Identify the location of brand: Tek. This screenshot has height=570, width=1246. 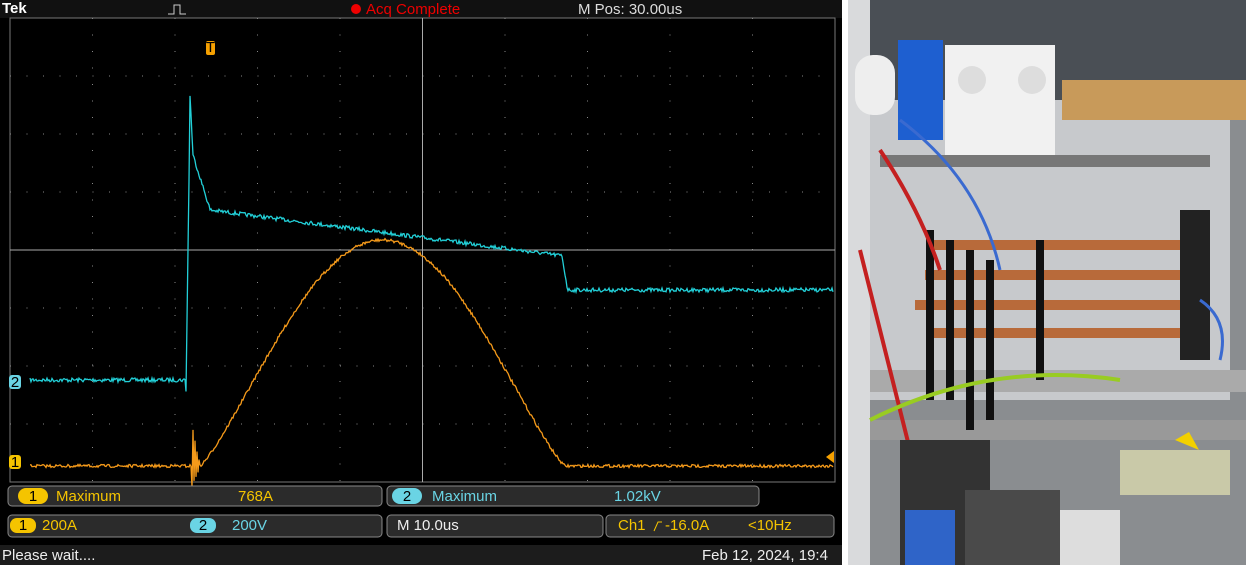
(14, 8).